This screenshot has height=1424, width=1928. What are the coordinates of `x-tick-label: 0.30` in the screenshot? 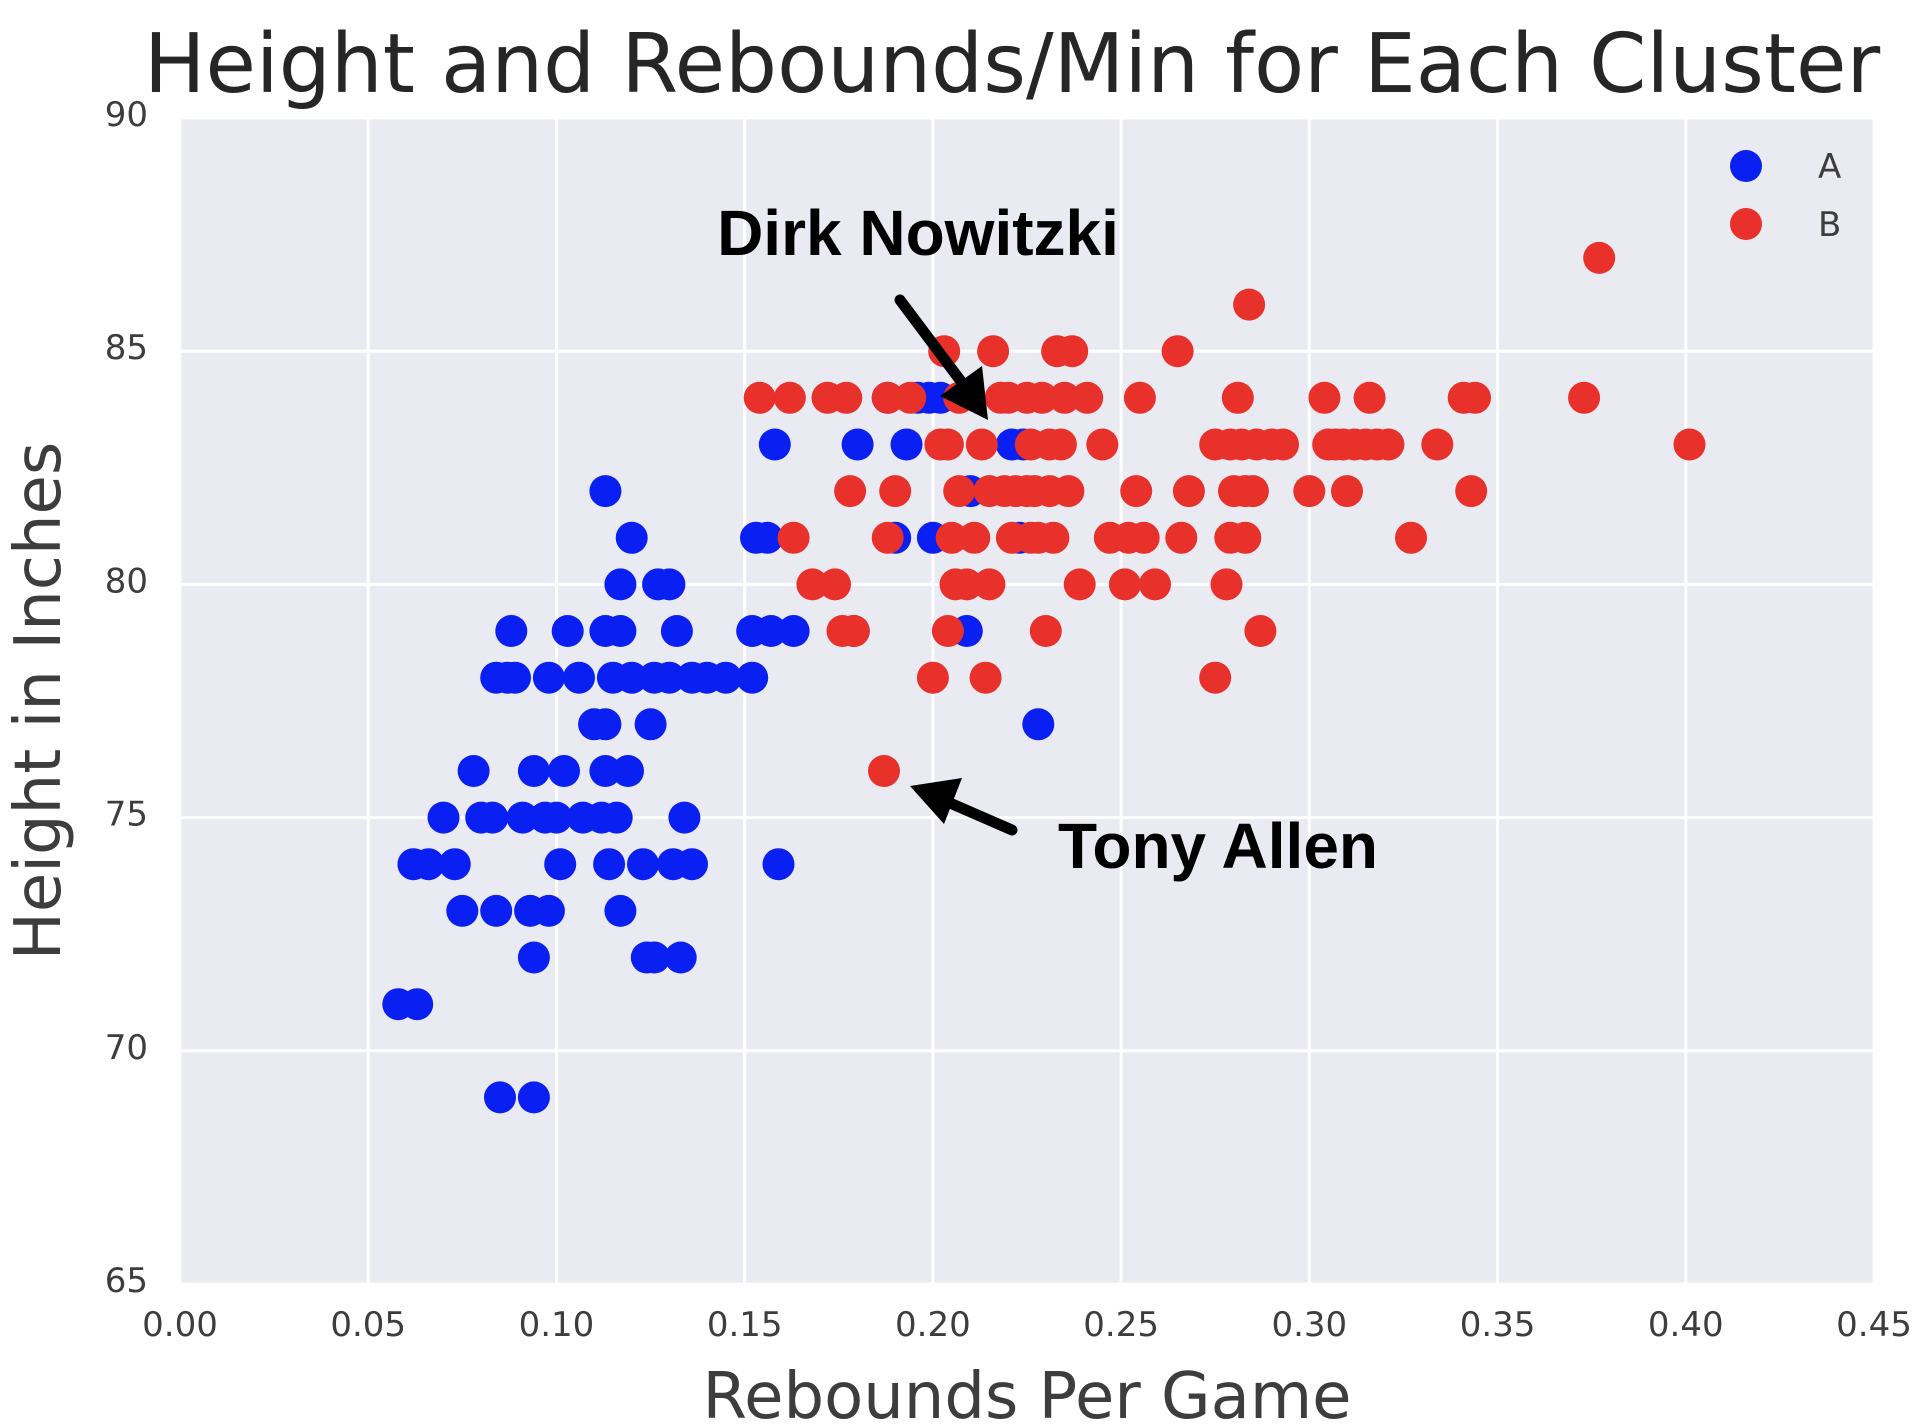 It's located at (1309, 1325).